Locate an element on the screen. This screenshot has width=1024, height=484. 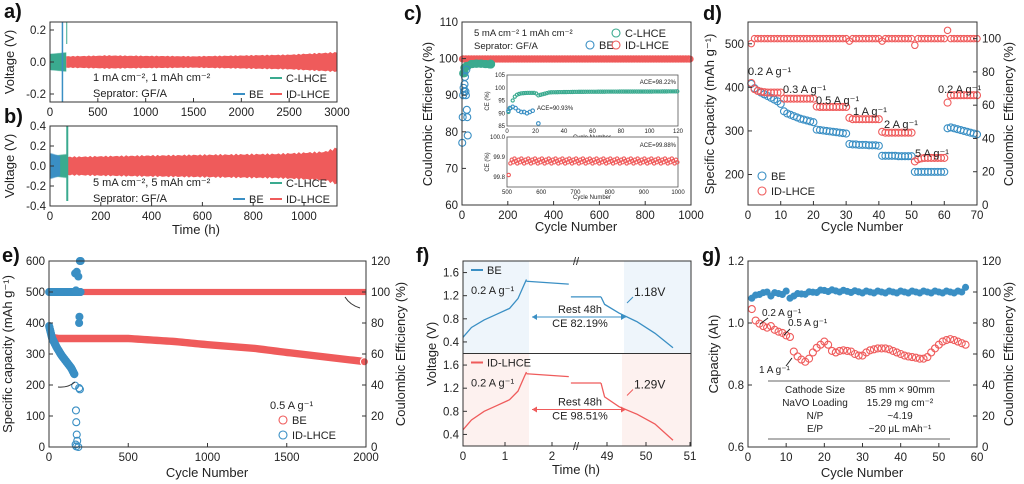
y-tick-label: 1.0 is located at coordinates (736, 324).